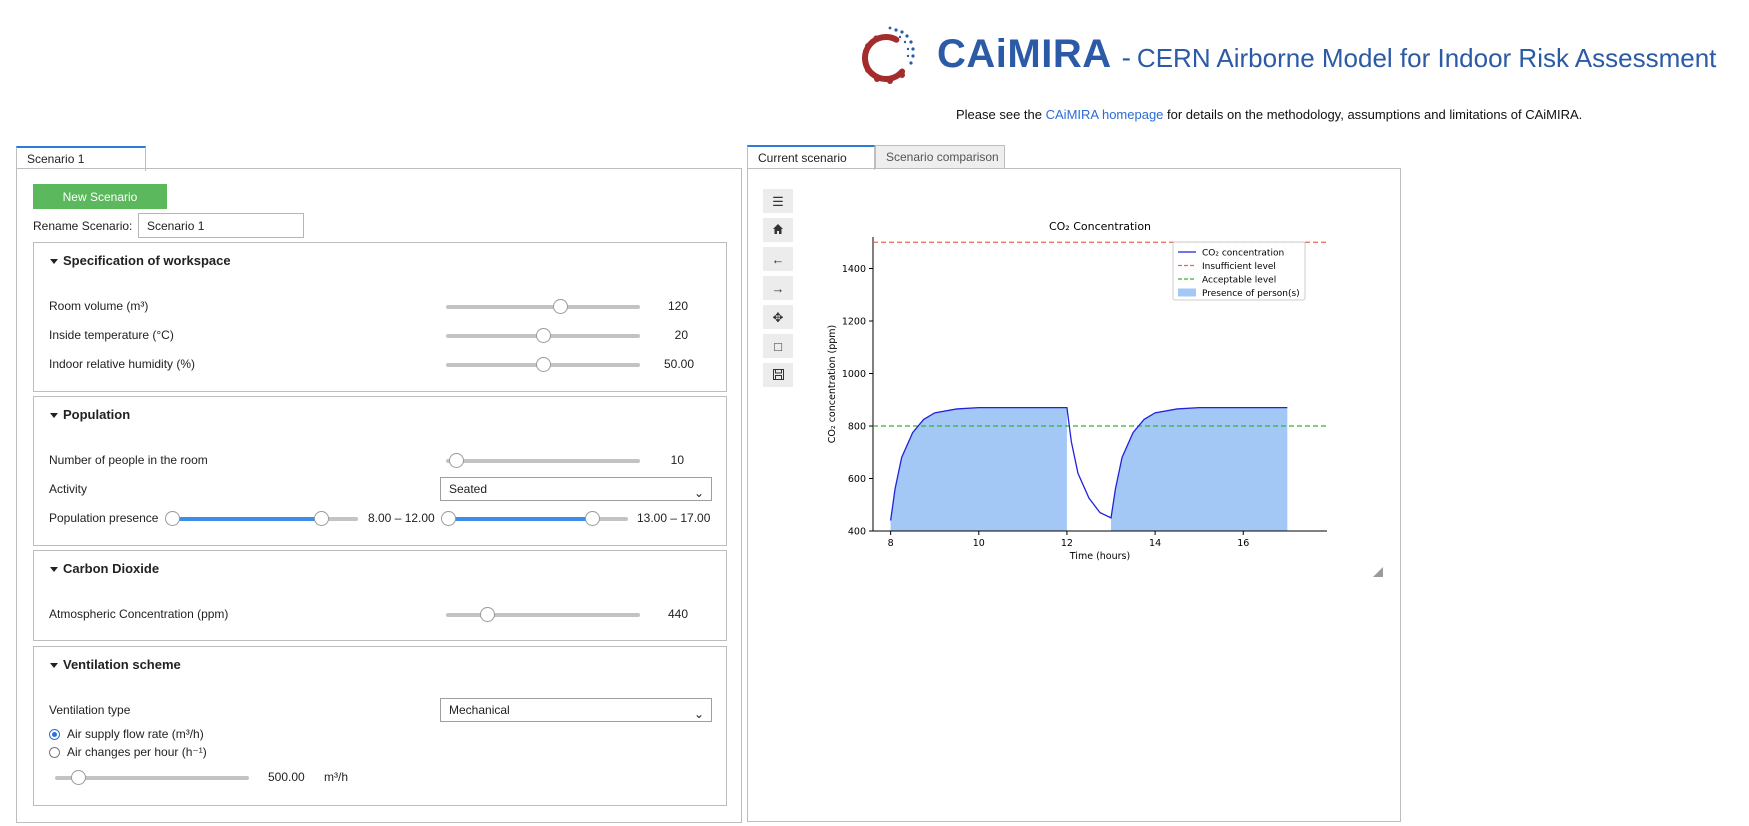 This screenshot has height=826, width=1749. I want to click on y-axis-label: CO₂ concentration (ppm), so click(832, 384).